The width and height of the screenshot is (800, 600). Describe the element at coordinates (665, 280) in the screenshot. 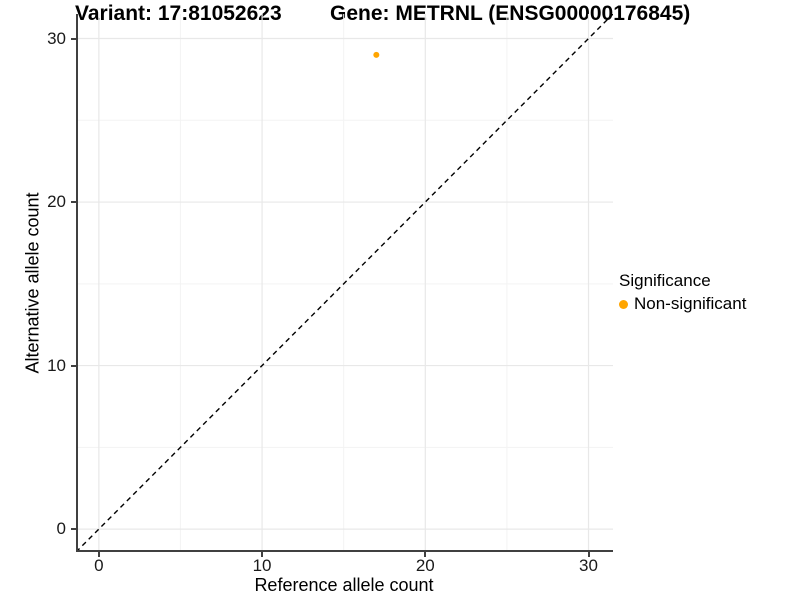

I see `legend-title: Significance` at that location.